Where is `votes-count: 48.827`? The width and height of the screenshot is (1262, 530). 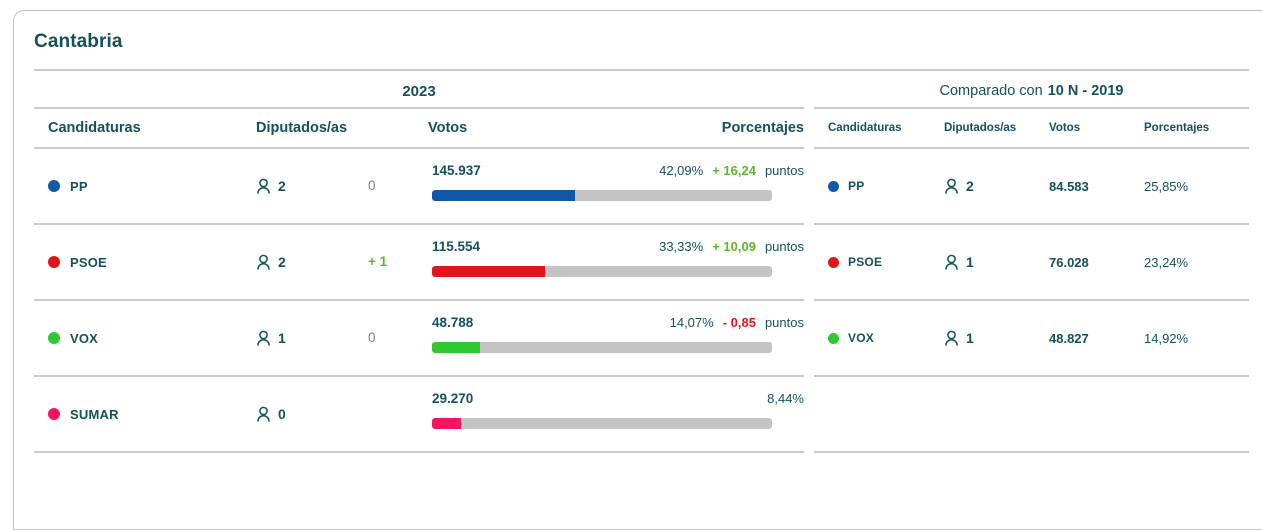 votes-count: 48.827 is located at coordinates (1069, 338).